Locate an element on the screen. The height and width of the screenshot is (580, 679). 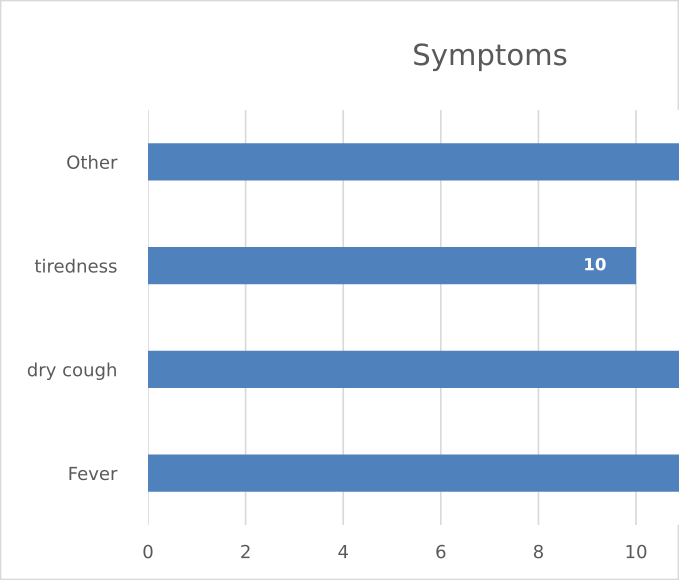
y-tick-label: Fever is located at coordinates (93, 473).